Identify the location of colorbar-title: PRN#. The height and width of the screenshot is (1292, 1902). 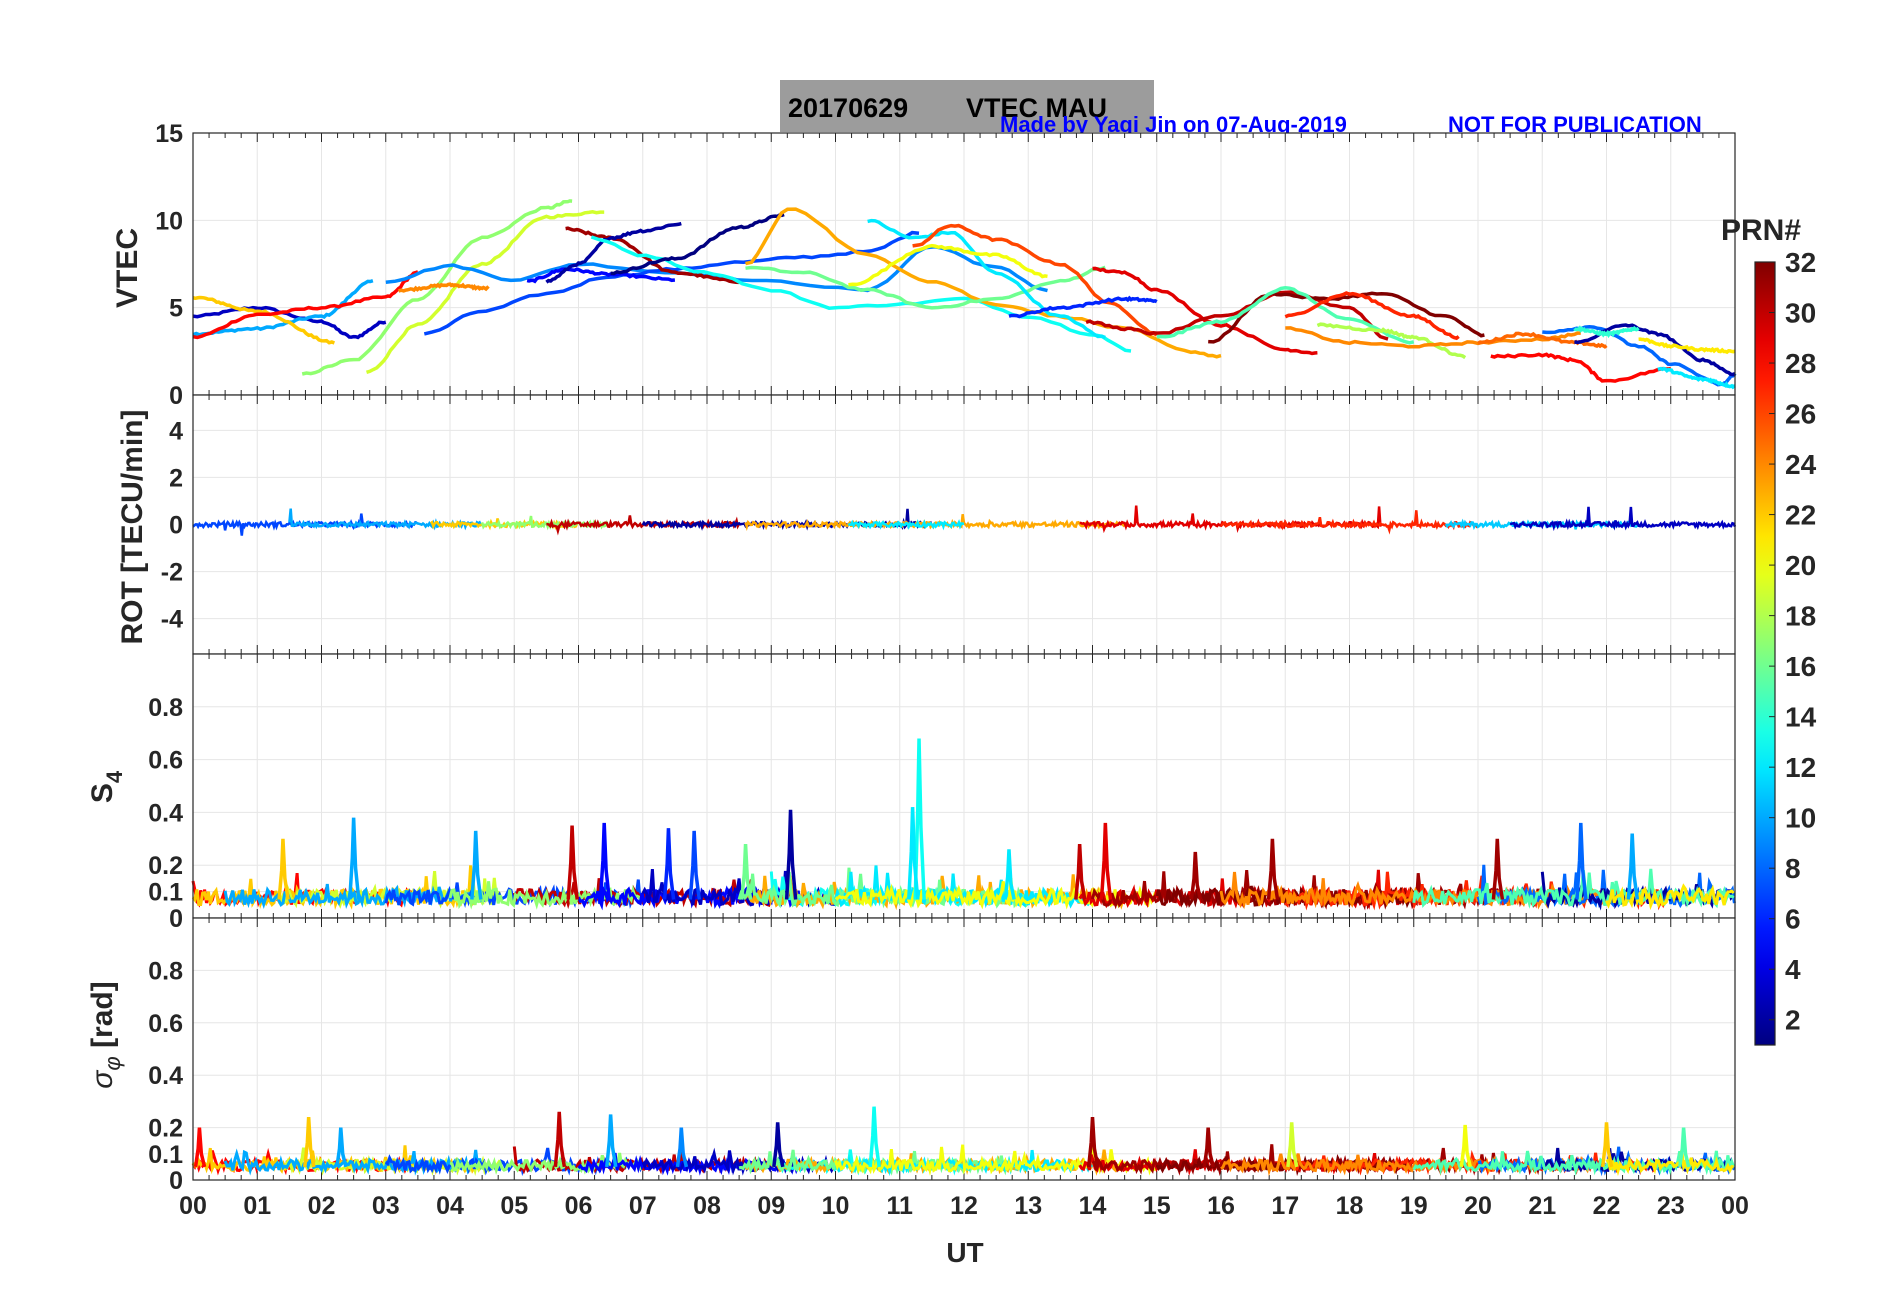
(1761, 230).